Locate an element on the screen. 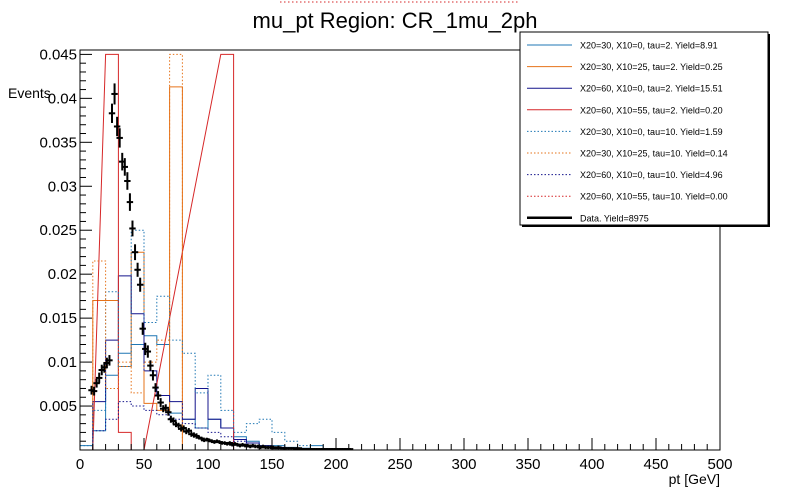  x-tick-label: 50 is located at coordinates (144, 464).